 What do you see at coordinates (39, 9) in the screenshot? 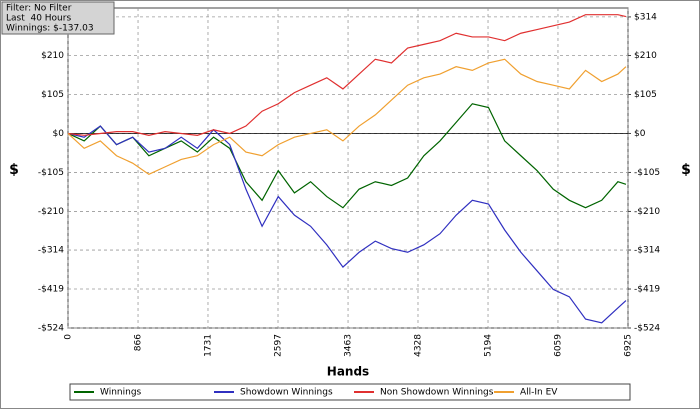
I see `info-text: Filter: No Filter` at bounding box center [39, 9].